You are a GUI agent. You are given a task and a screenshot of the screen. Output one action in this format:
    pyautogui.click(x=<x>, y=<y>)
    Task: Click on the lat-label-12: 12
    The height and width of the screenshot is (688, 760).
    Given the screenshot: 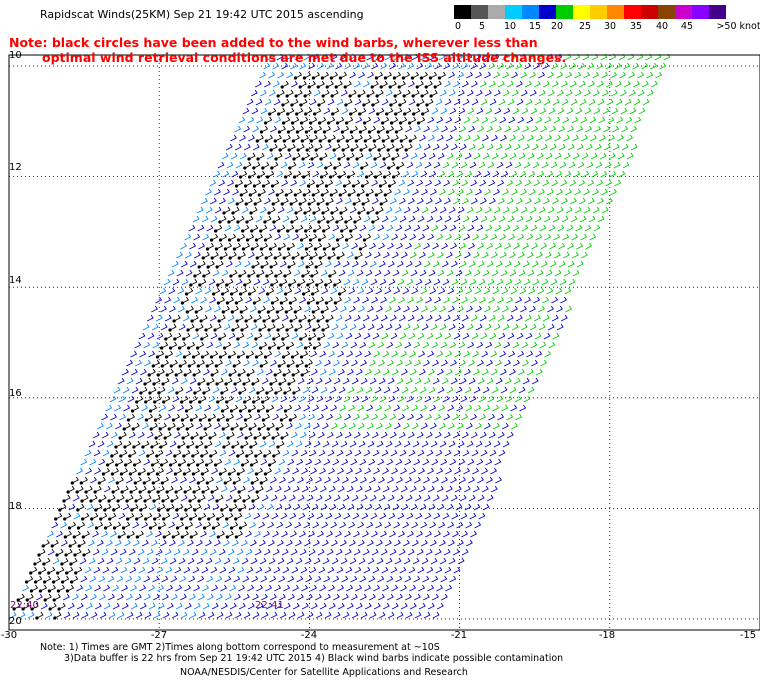 What is the action you would take?
    pyautogui.click(x=15, y=167)
    